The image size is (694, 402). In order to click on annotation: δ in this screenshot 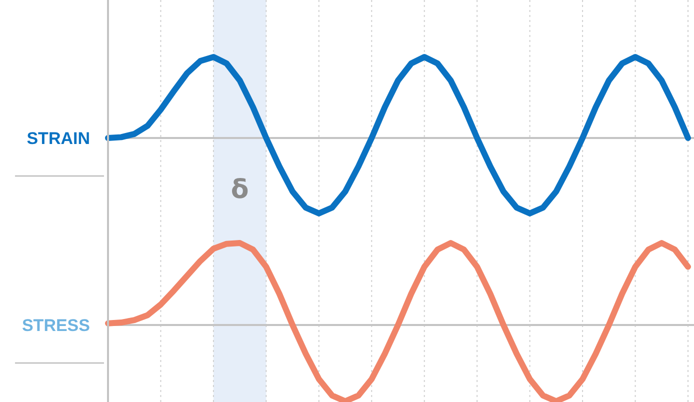, I will do `click(239, 190)`.